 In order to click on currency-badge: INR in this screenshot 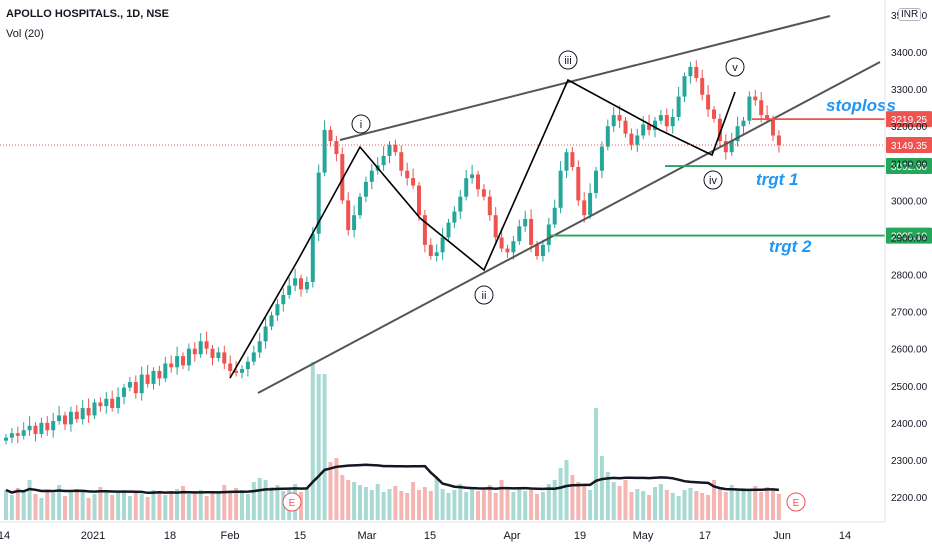, I will do `click(910, 14)`.